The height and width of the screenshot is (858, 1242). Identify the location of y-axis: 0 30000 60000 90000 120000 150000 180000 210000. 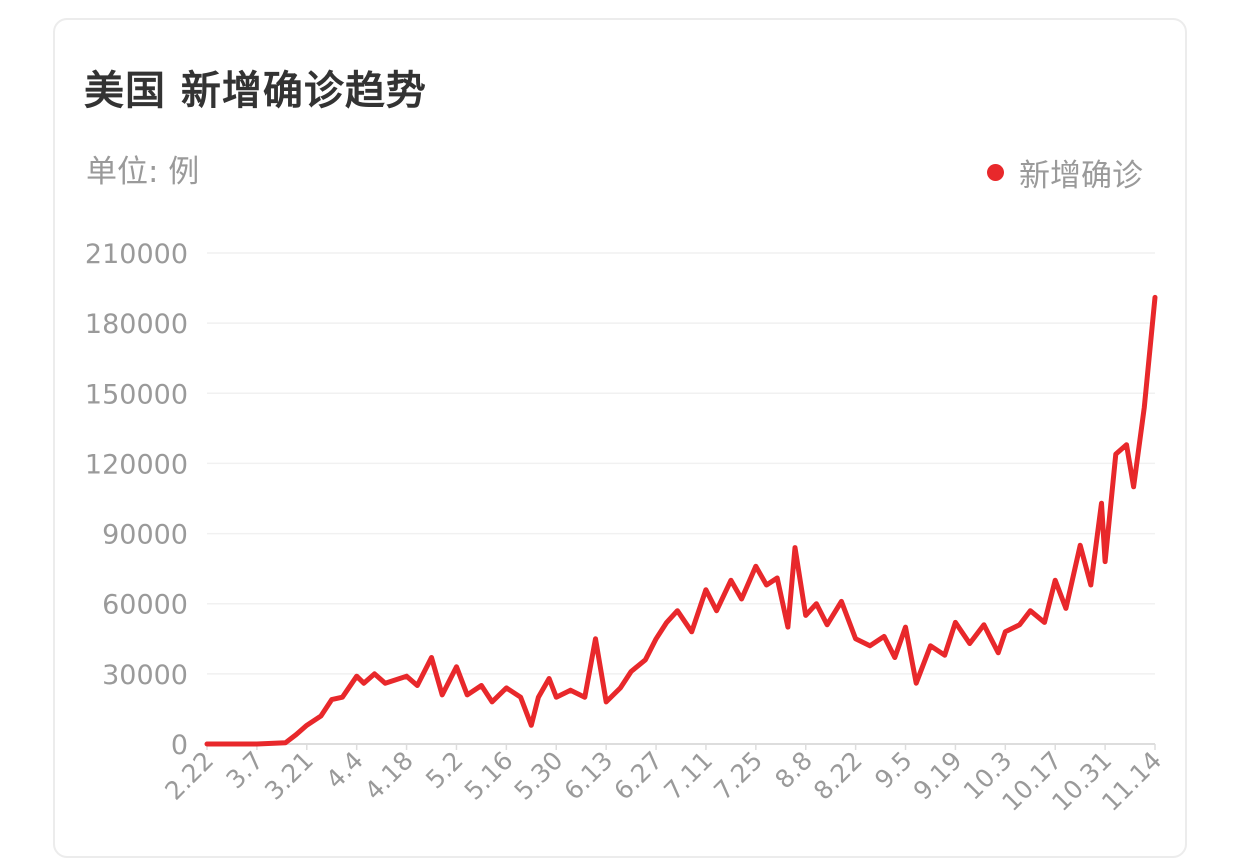
(136, 500).